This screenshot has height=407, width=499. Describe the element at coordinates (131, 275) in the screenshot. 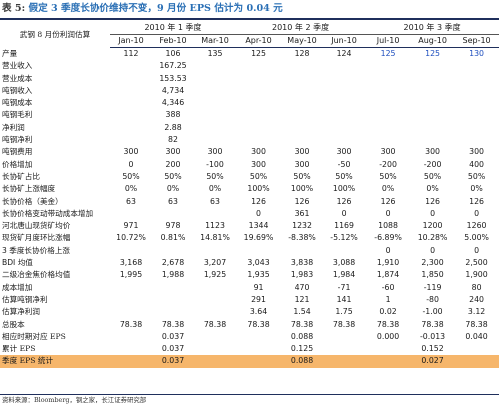

I see `table-cell: 1,995` at that location.